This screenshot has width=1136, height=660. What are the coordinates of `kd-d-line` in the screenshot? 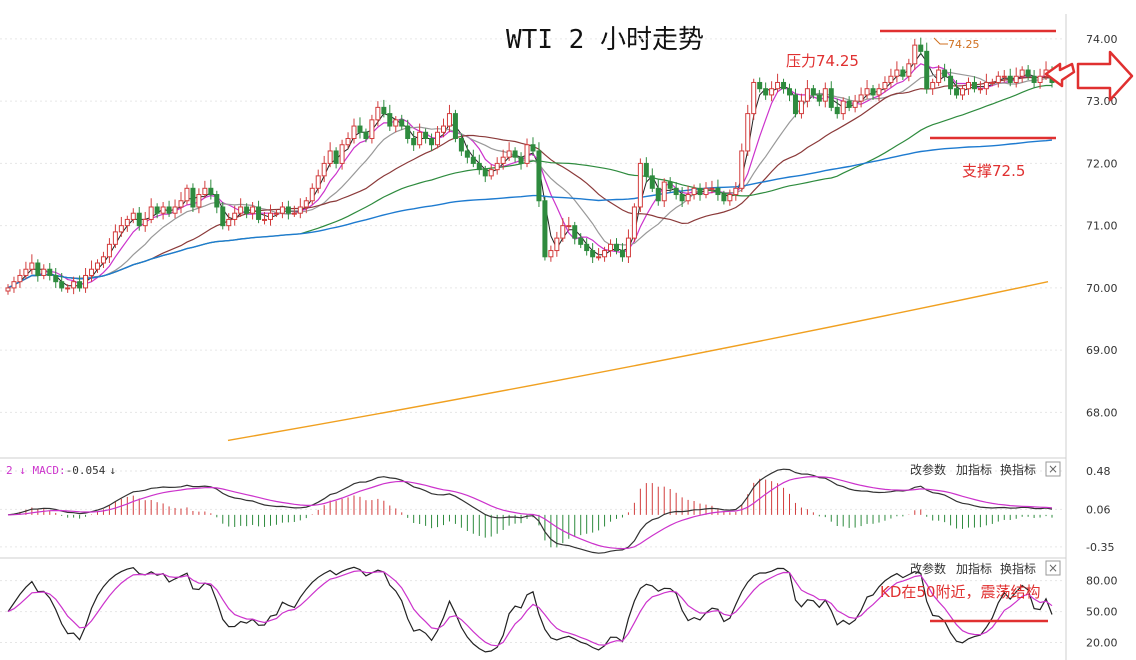 It's located at (530, 608).